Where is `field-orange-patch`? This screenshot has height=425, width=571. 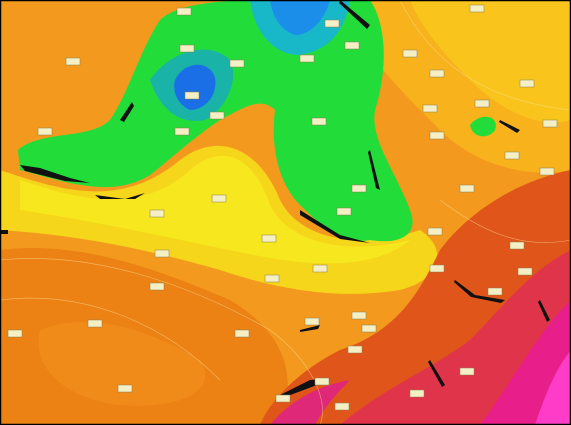 field-orange-patch is located at coordinates (122, 363).